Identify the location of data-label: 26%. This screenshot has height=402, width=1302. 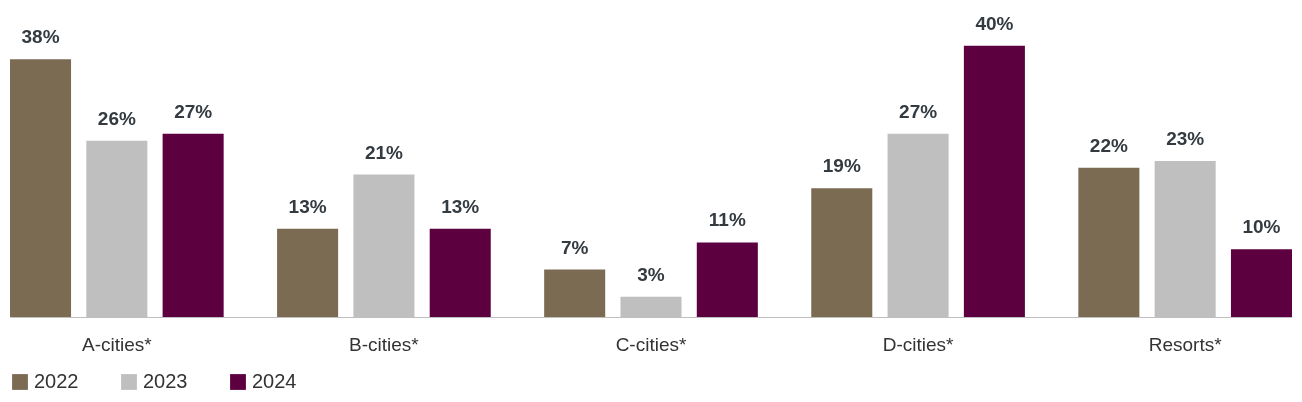
(116, 118).